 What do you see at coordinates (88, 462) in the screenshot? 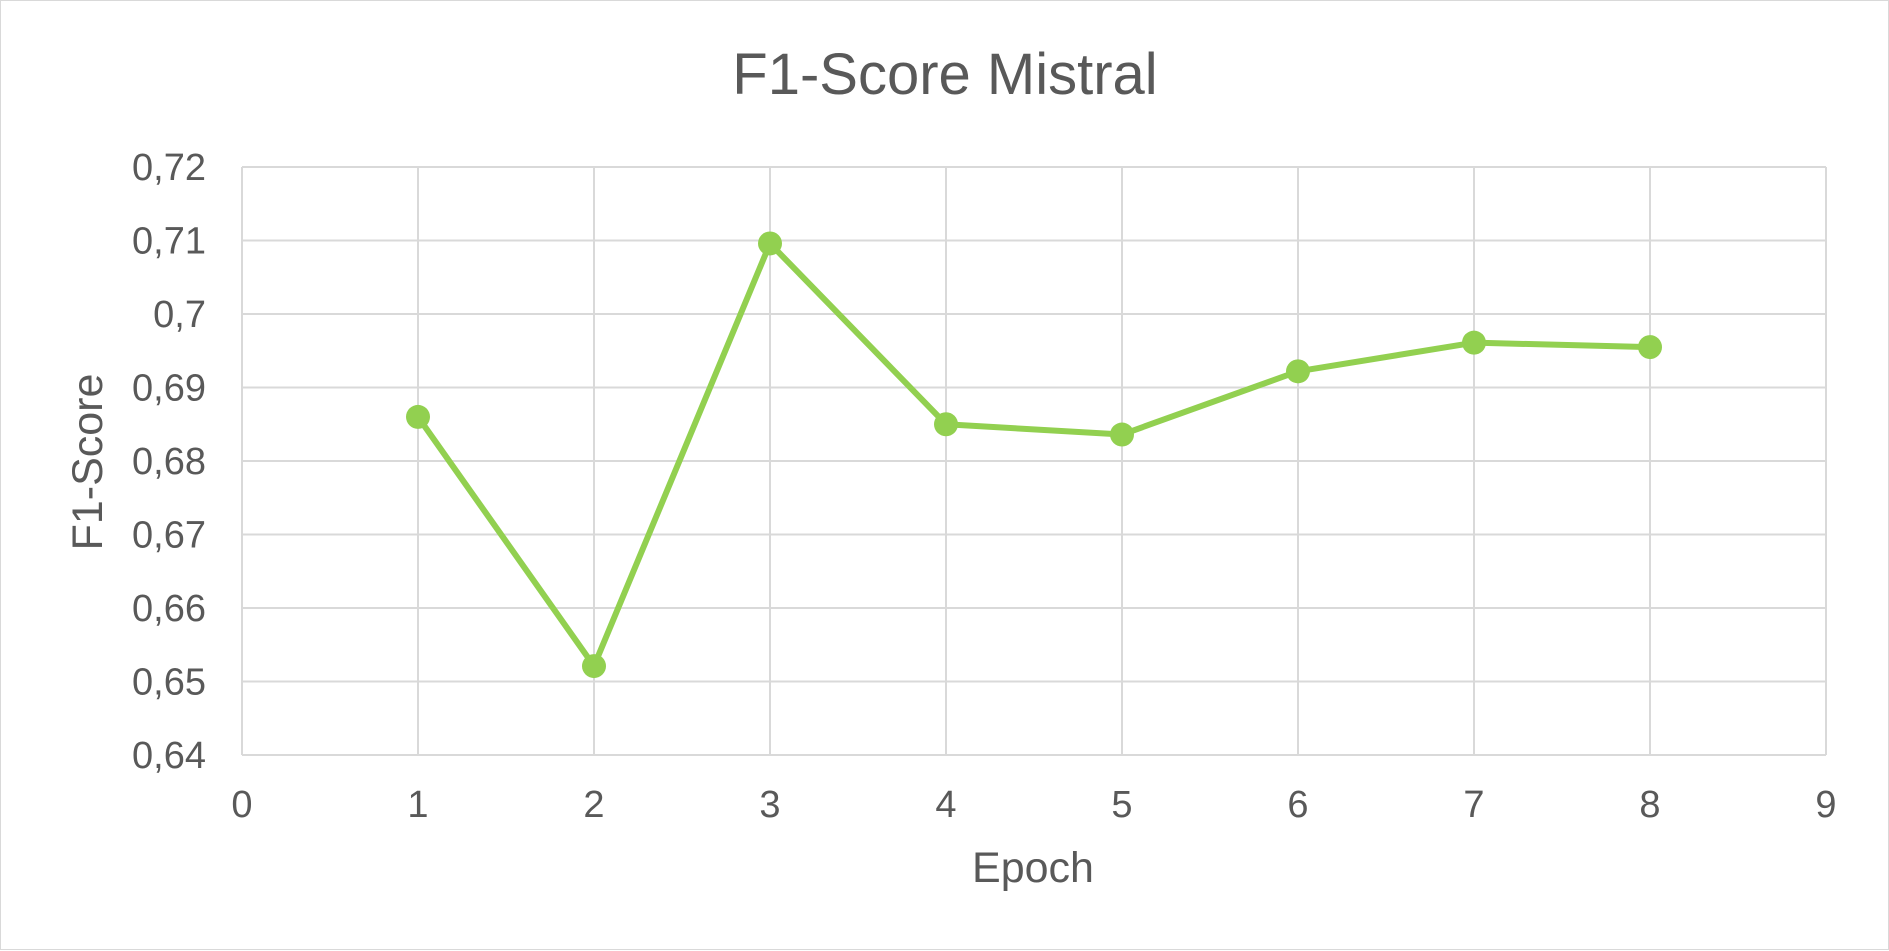
I see `y-axis-title: F1-Score` at bounding box center [88, 462].